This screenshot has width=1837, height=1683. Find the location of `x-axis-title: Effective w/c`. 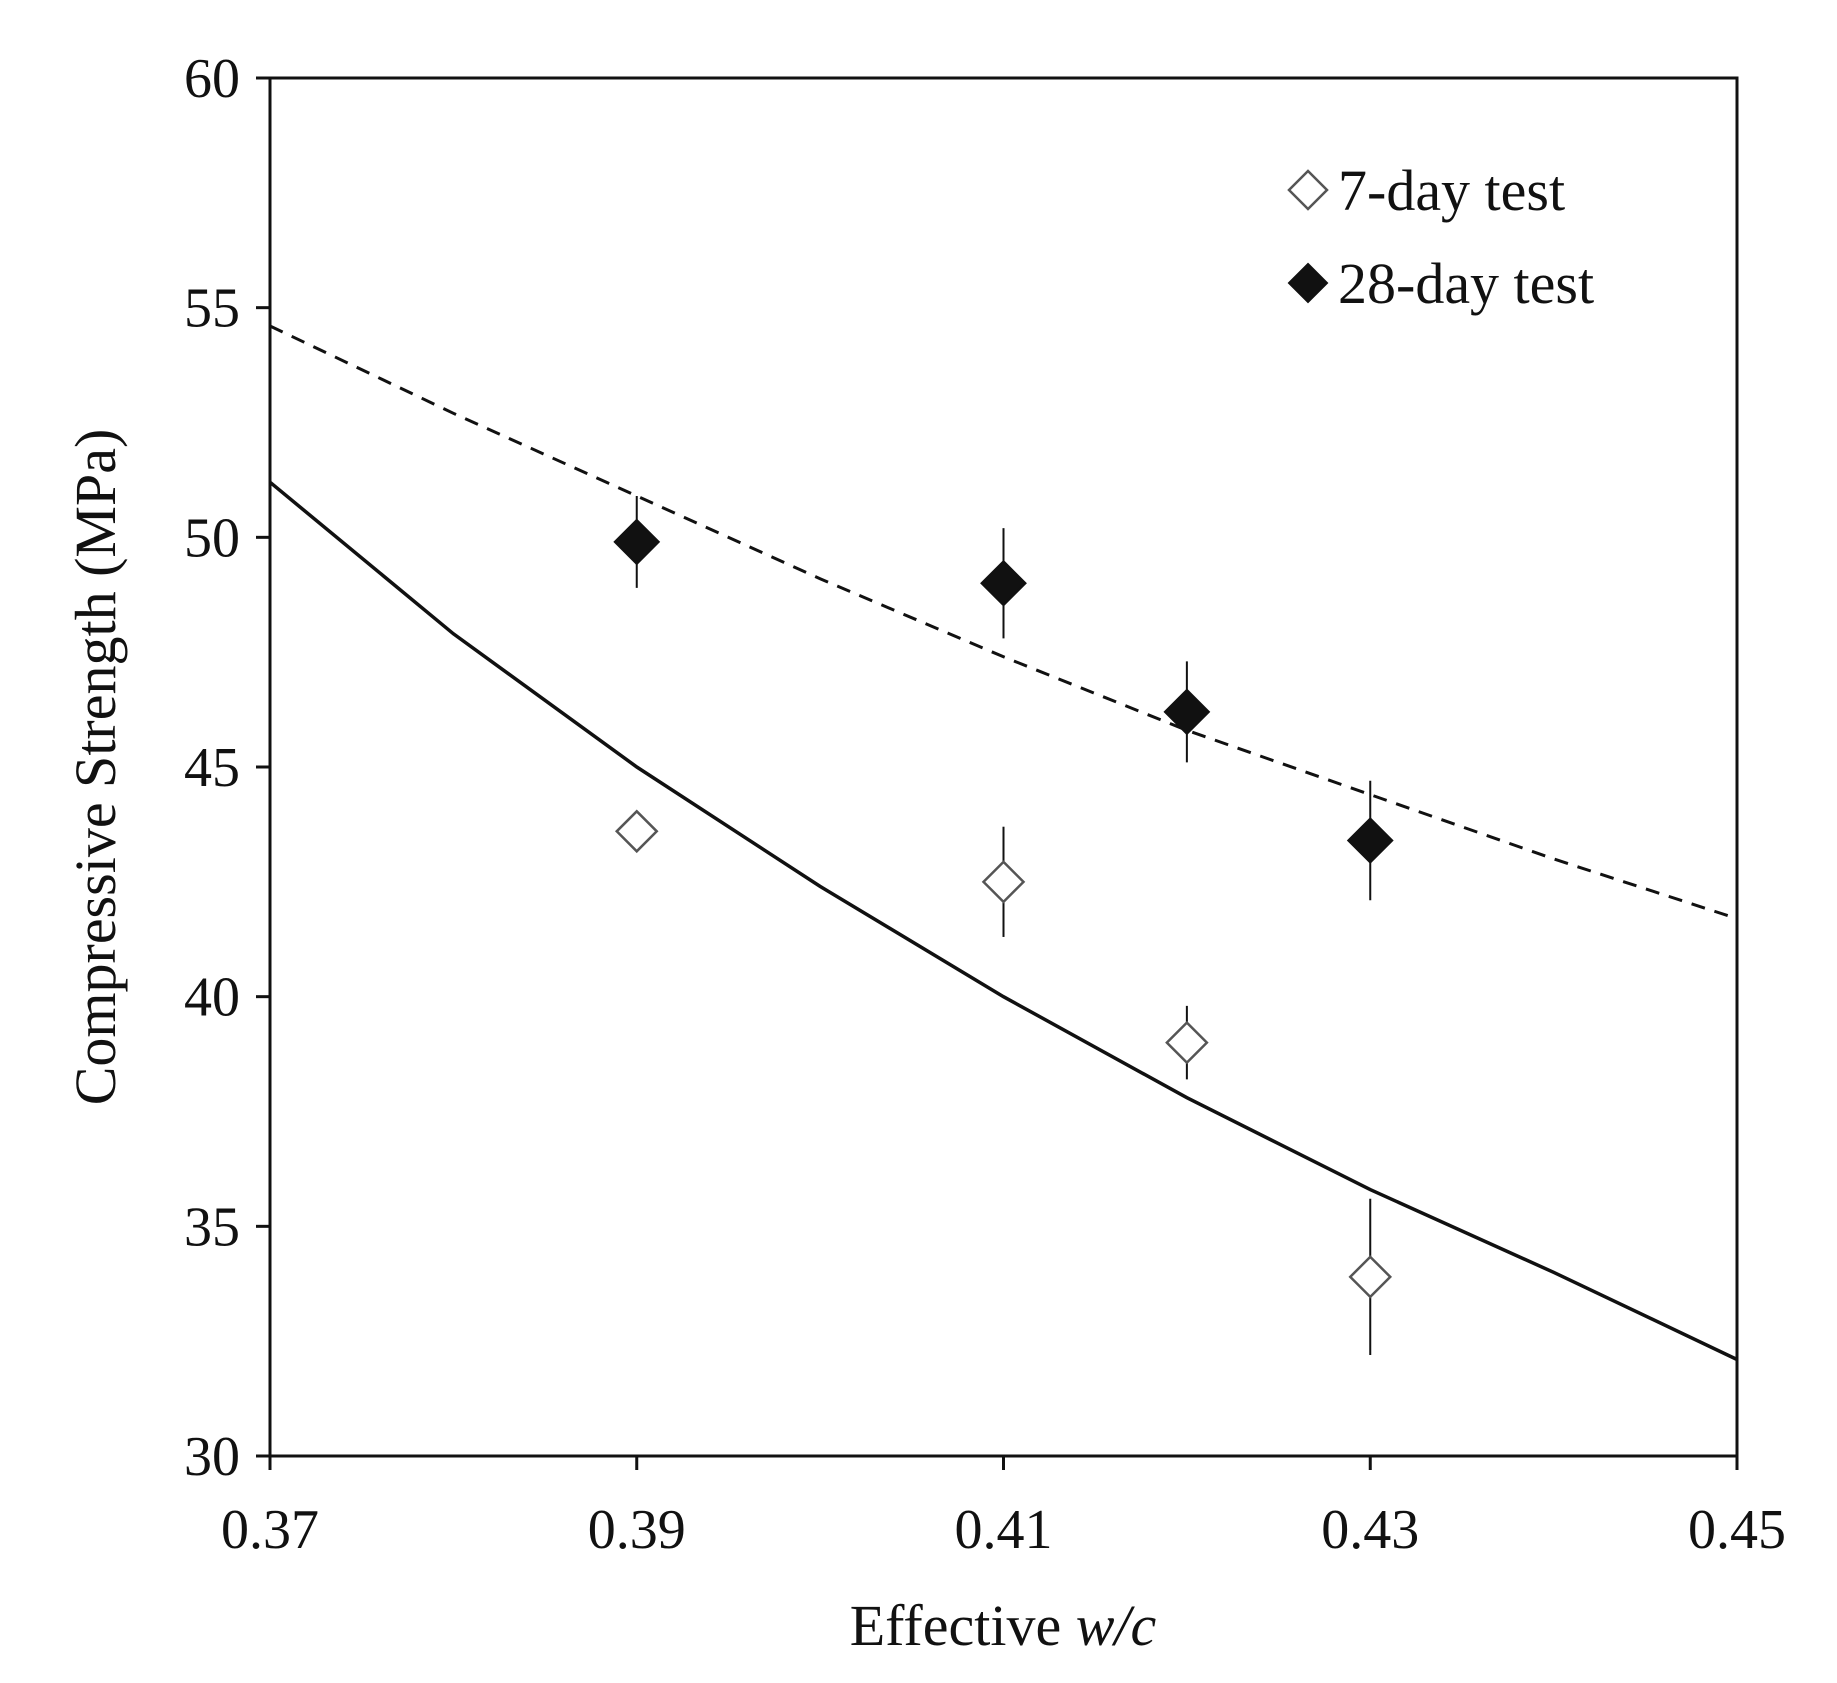

x-axis-title: Effective w/c is located at coordinates (1003, 1625).